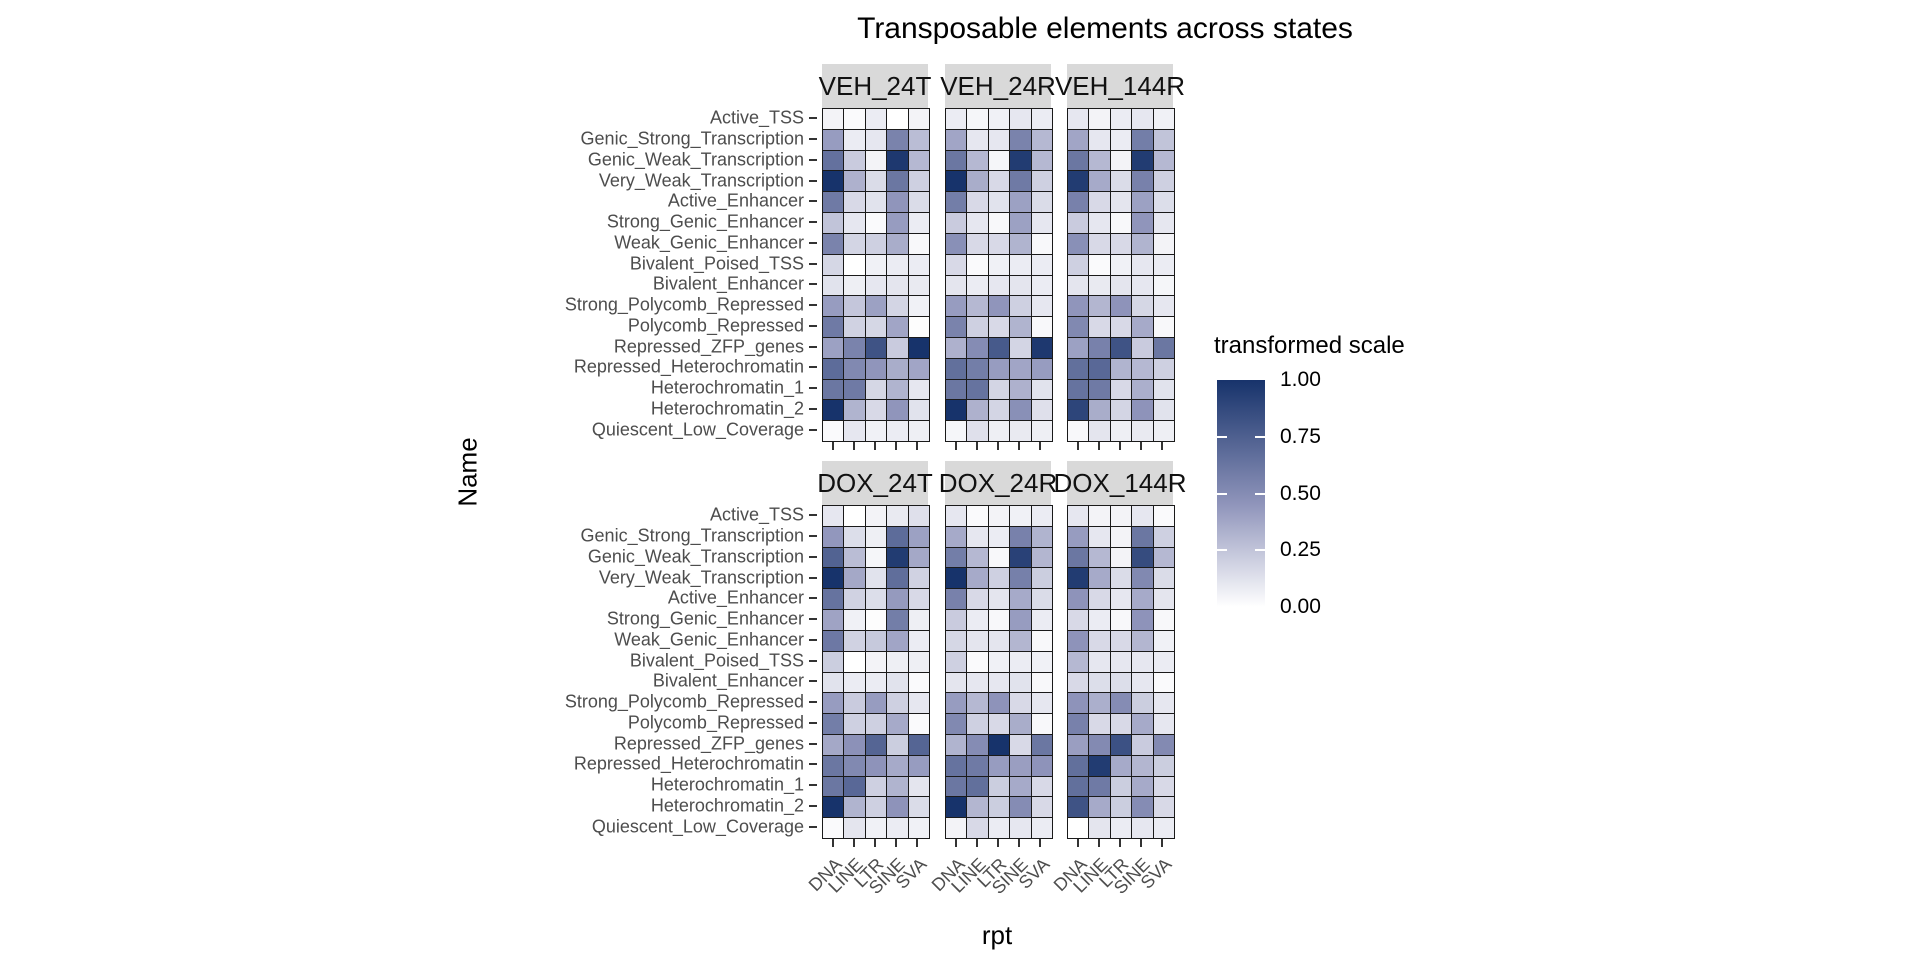 This screenshot has width=1920, height=960. What do you see at coordinates (709, 639) in the screenshot?
I see `y-axis-label: Weak_Genic_Enhancer` at bounding box center [709, 639].